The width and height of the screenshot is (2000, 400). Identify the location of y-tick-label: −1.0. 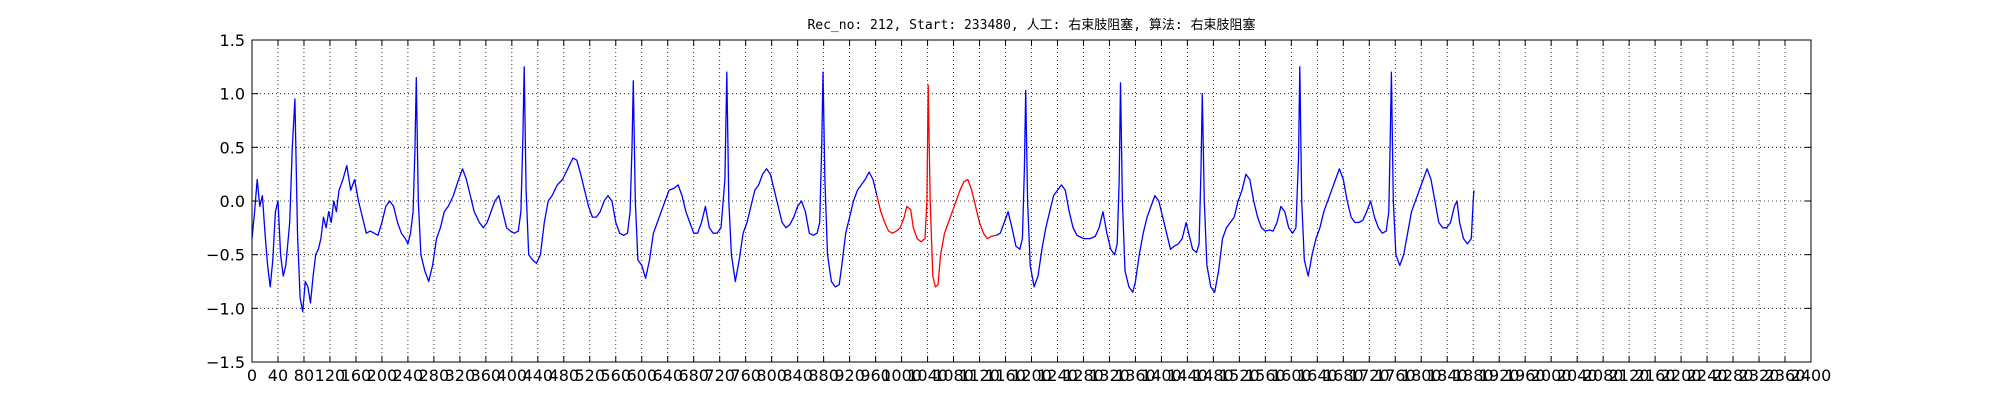
(225, 308).